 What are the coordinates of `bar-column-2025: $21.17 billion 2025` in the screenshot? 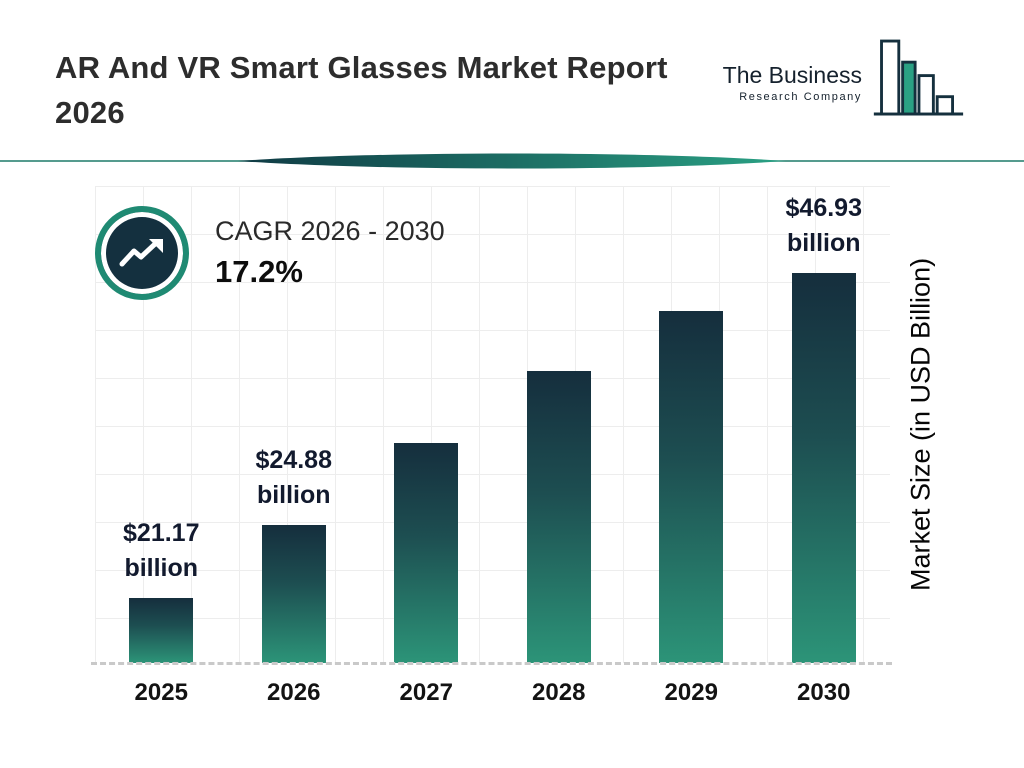 It's located at (161, 446).